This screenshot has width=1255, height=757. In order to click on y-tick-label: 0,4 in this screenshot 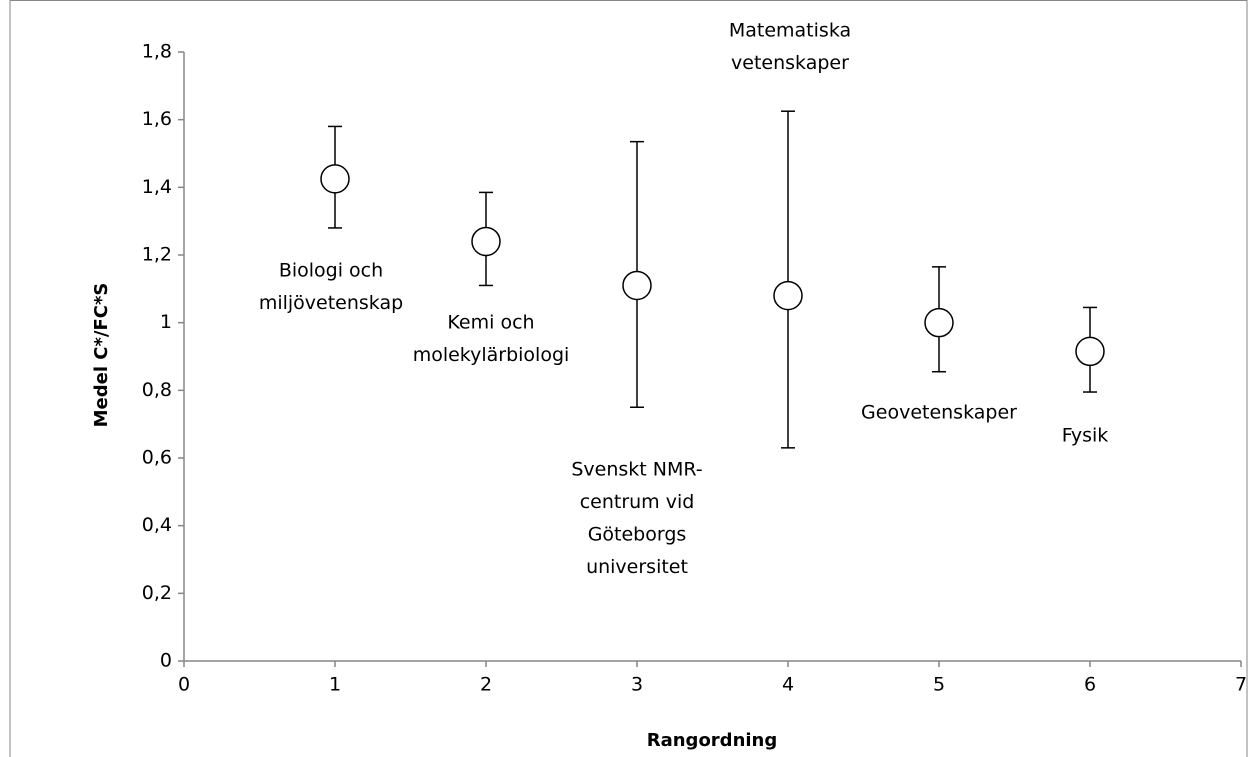, I will do `click(157, 525)`.